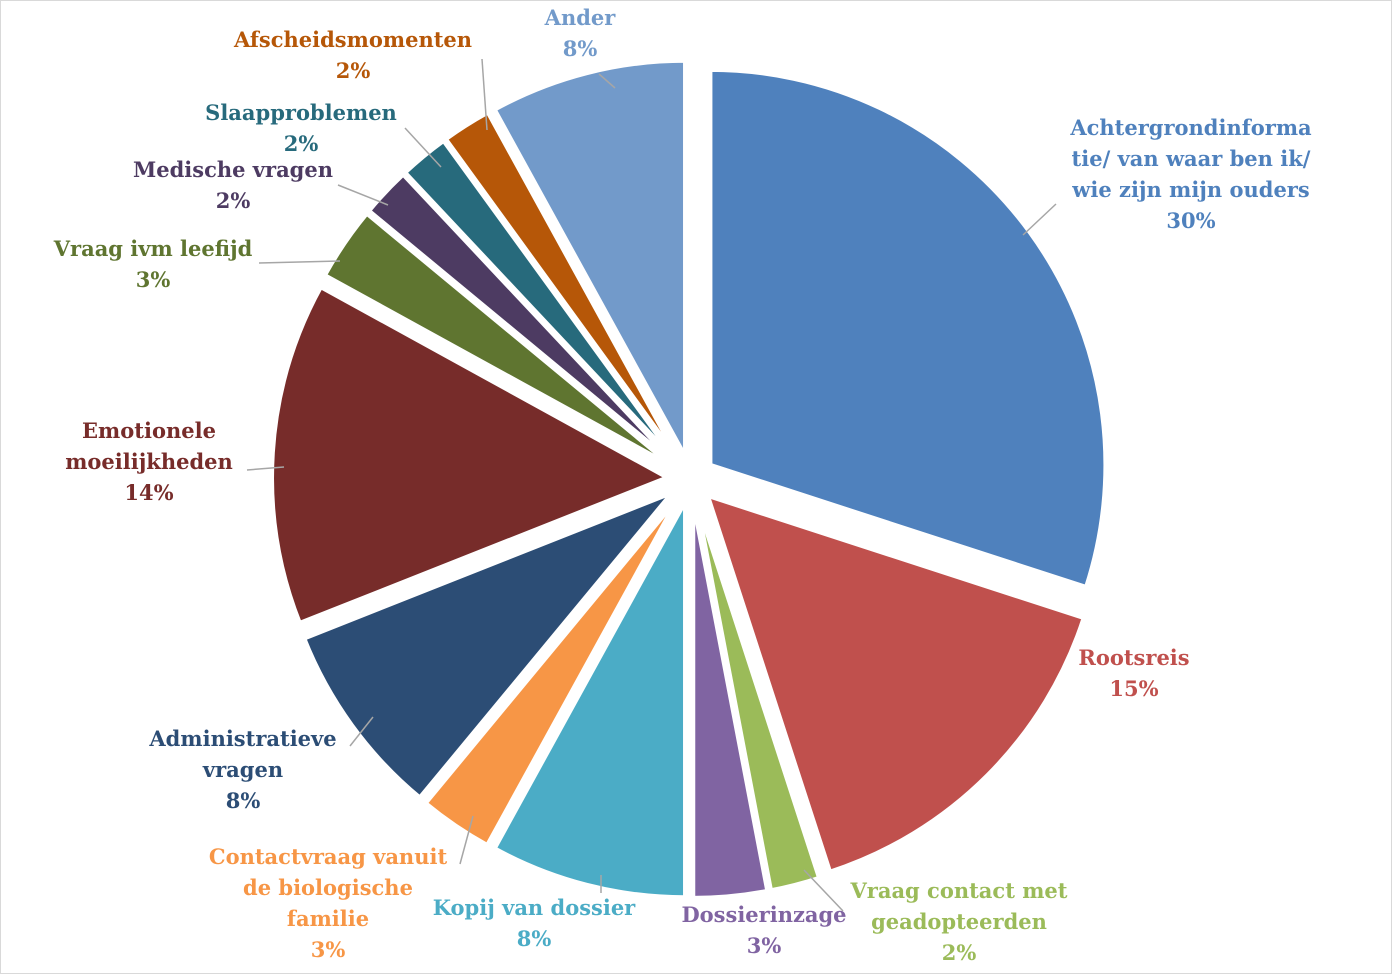  What do you see at coordinates (958, 890) in the screenshot?
I see `slice-category-label-3: Vraag contact met` at bounding box center [958, 890].